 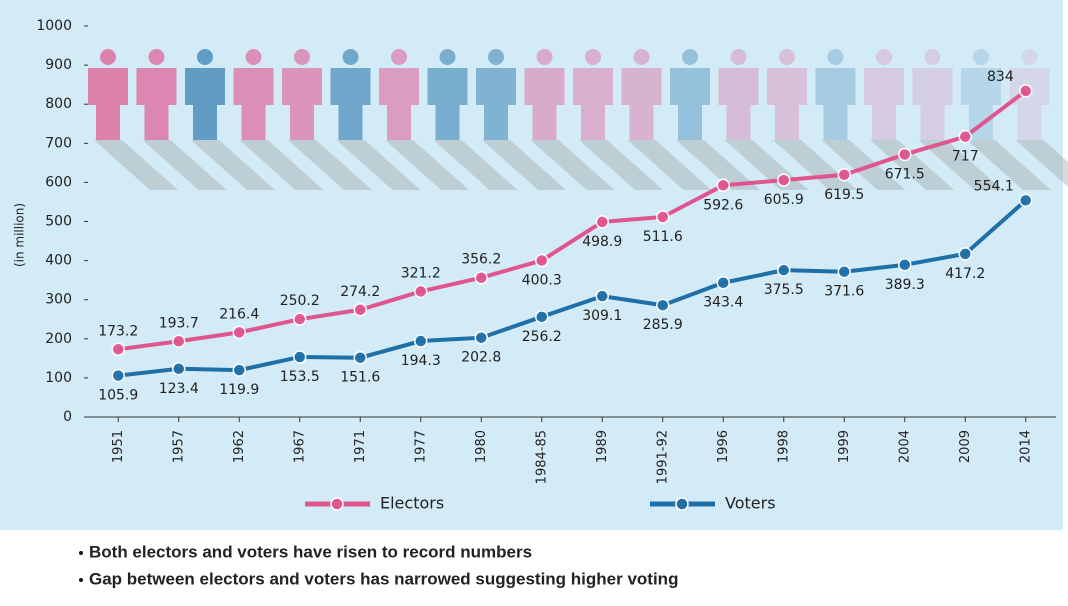 What do you see at coordinates (1065, 303) in the screenshot?
I see `edge` at bounding box center [1065, 303].